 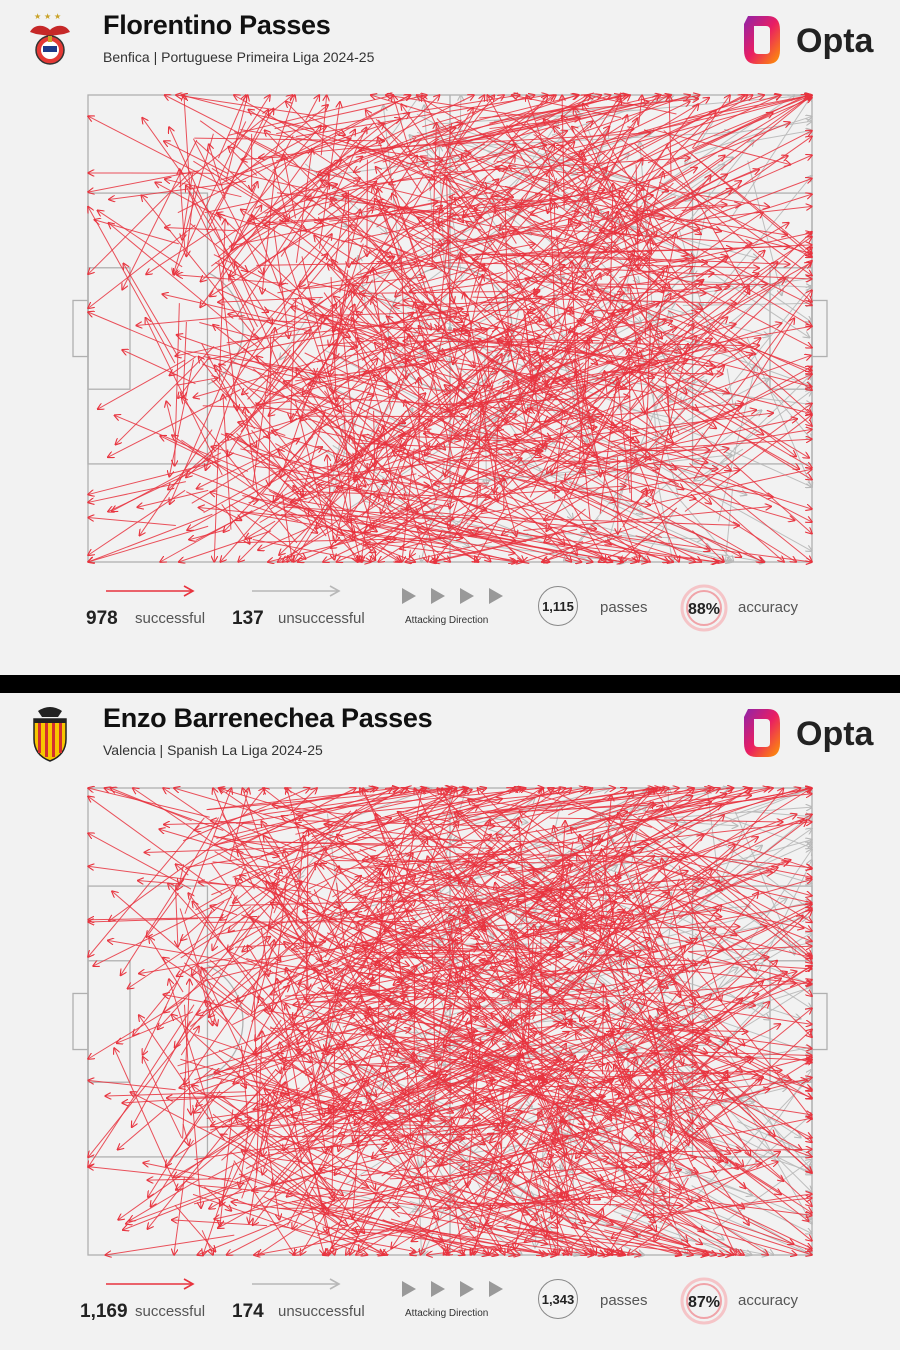 What do you see at coordinates (624, 607) in the screenshot?
I see `passes-label: passes` at bounding box center [624, 607].